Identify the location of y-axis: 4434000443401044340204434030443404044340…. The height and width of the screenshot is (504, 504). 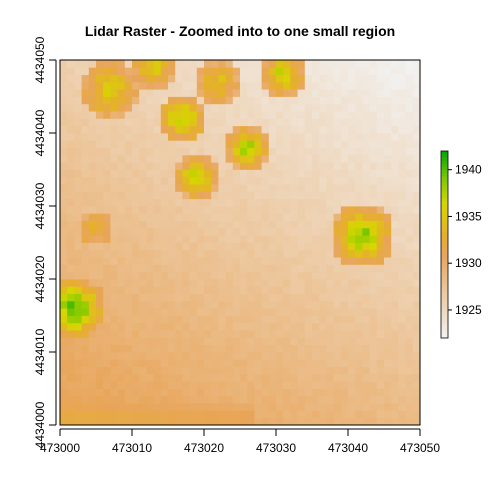
(45, 242).